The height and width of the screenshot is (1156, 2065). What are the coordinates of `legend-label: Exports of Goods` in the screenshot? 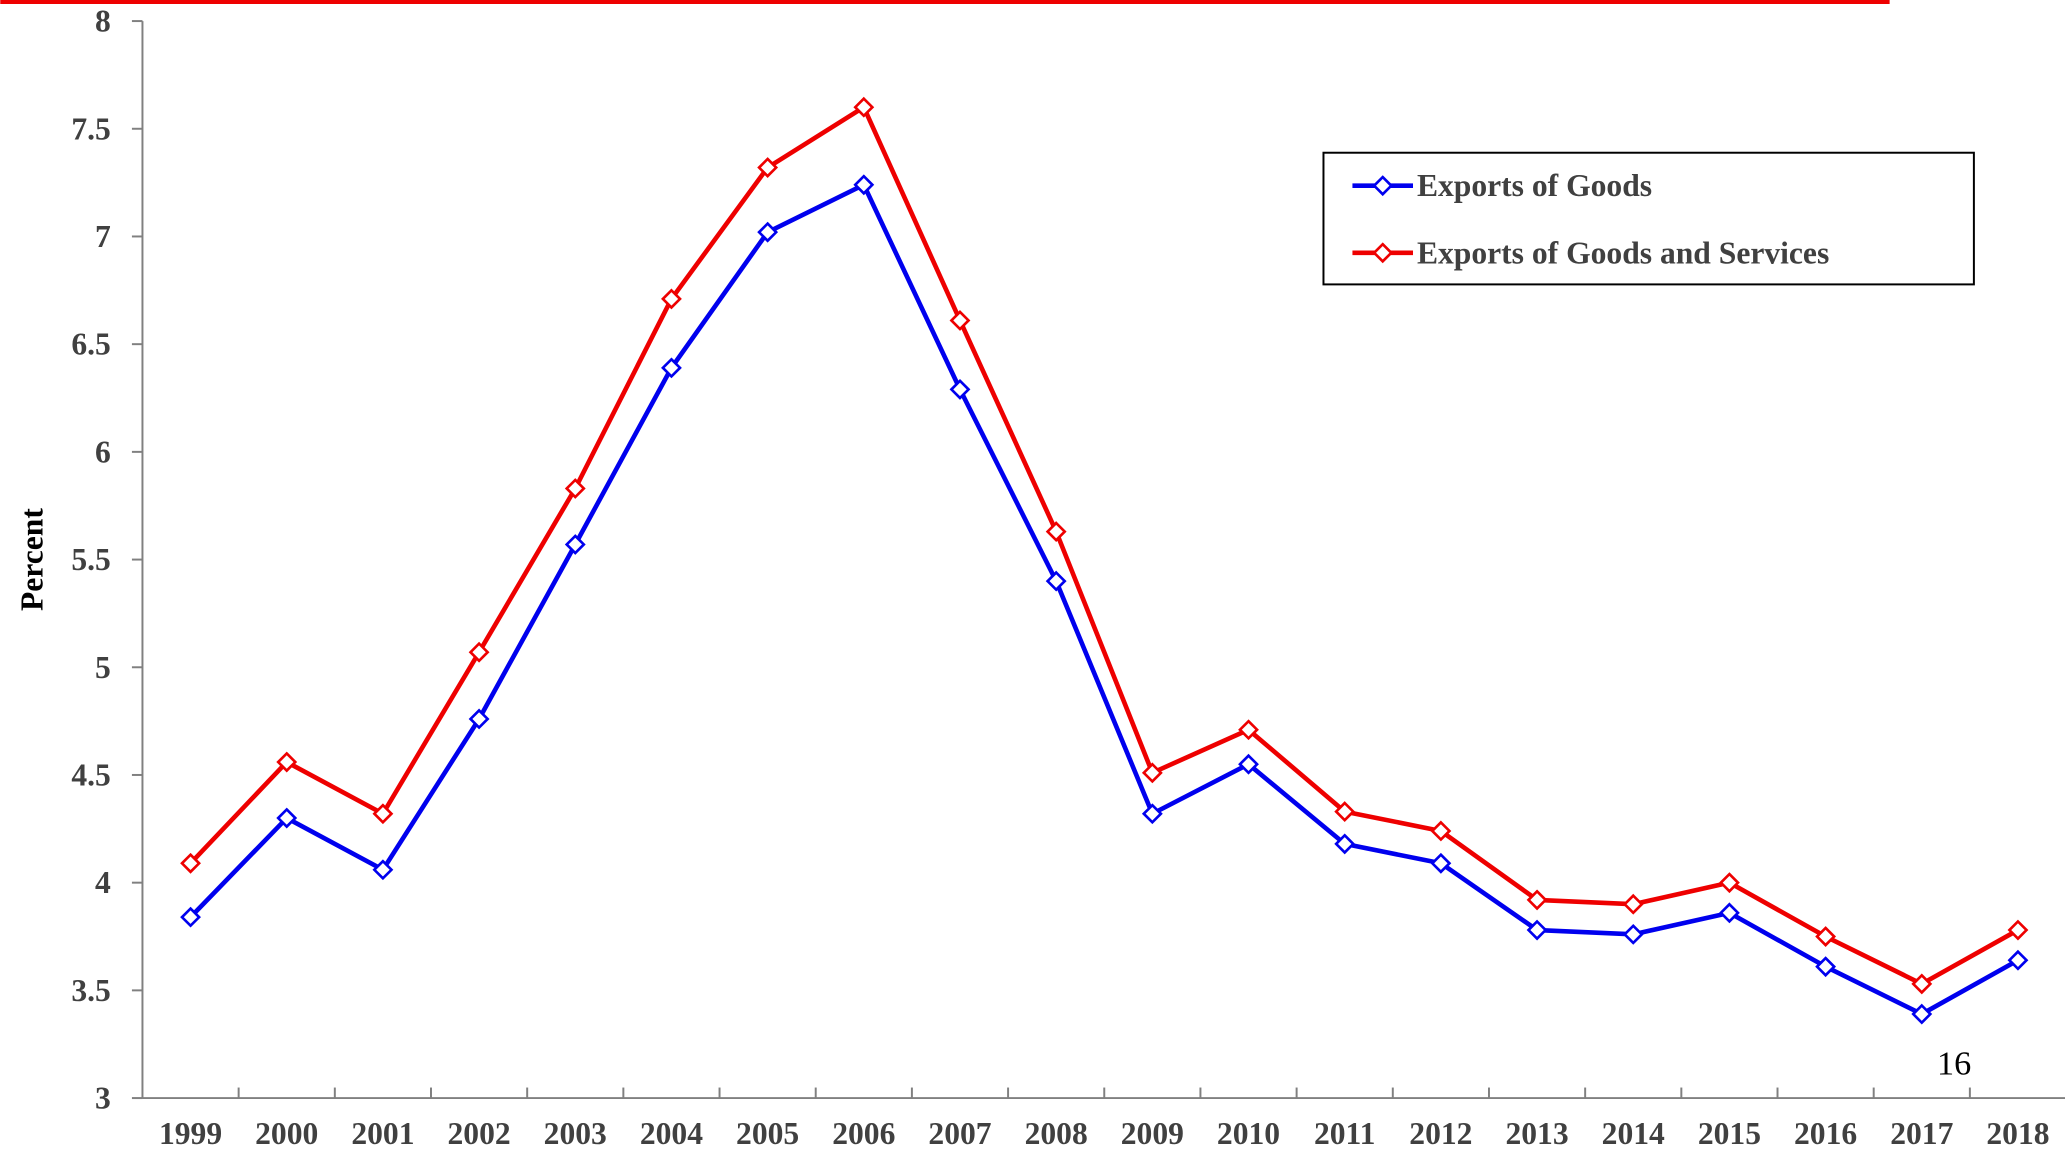 It's located at (1534, 185).